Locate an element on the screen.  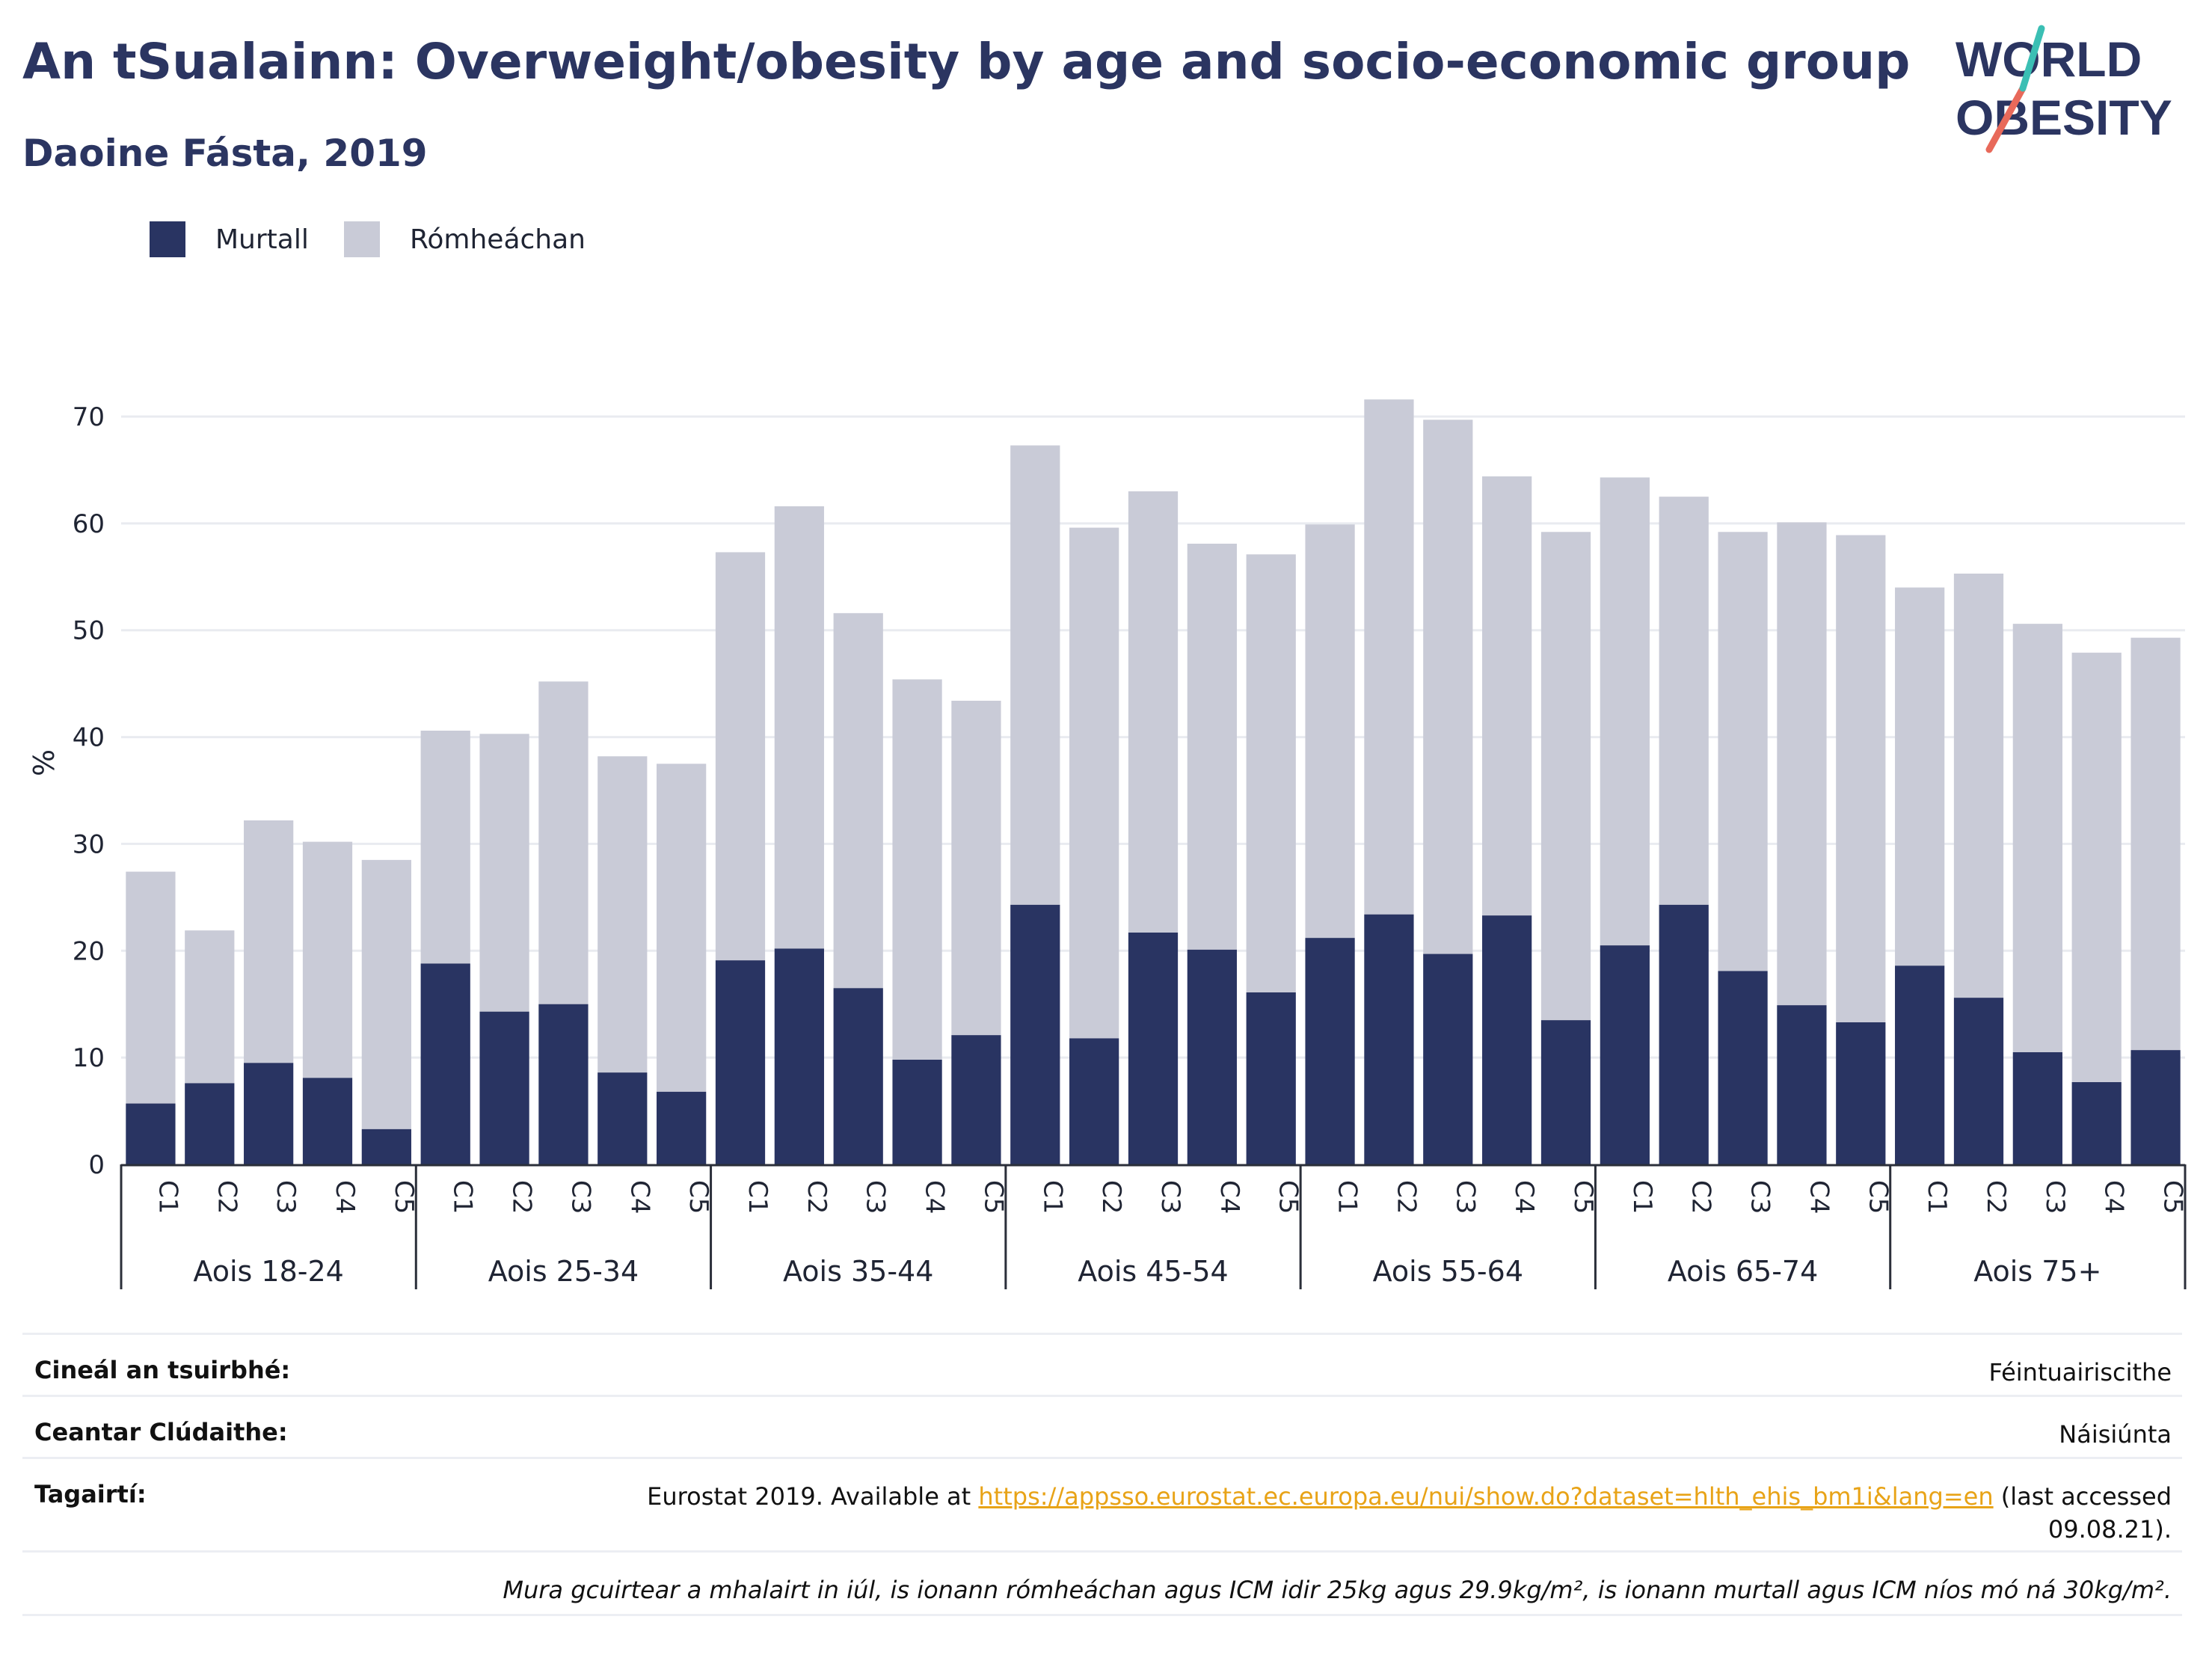
meta-row-coverage: Ceantar Clúdaithe: Náisiúnta is located at coordinates (1102, 1426).